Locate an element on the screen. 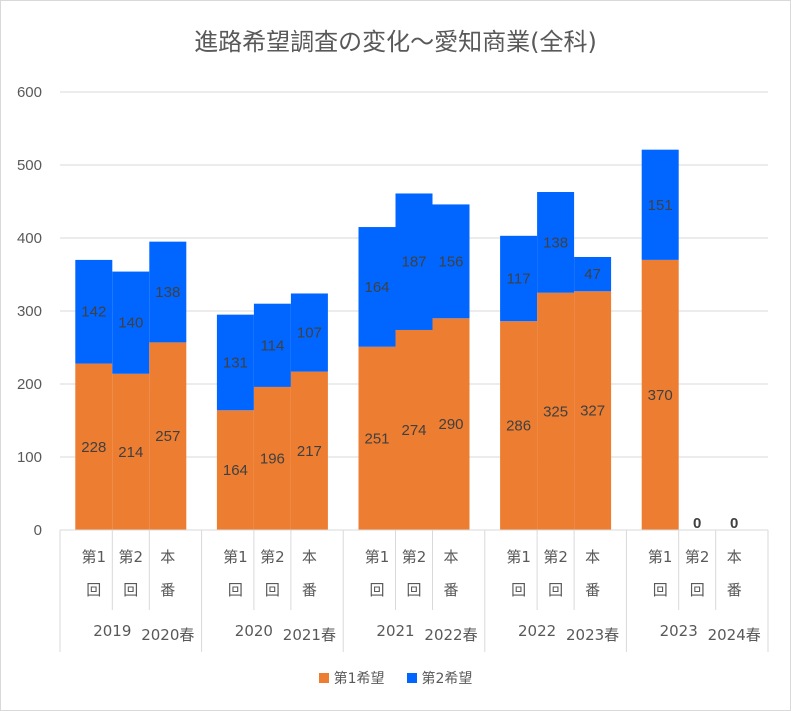 This screenshot has height=711, width=791. y-tick-label: 500 is located at coordinates (29, 165).